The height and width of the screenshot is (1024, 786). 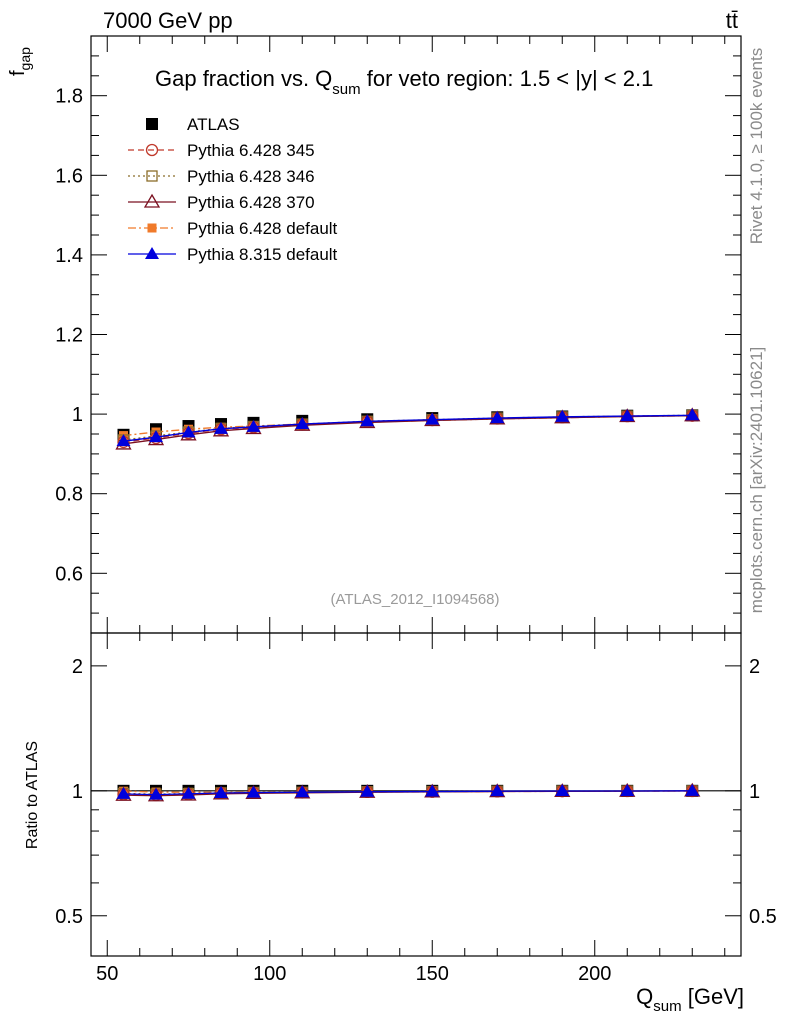 What do you see at coordinates (69, 917) in the screenshot?
I see `ratio-y-tick-label: 0.5` at bounding box center [69, 917].